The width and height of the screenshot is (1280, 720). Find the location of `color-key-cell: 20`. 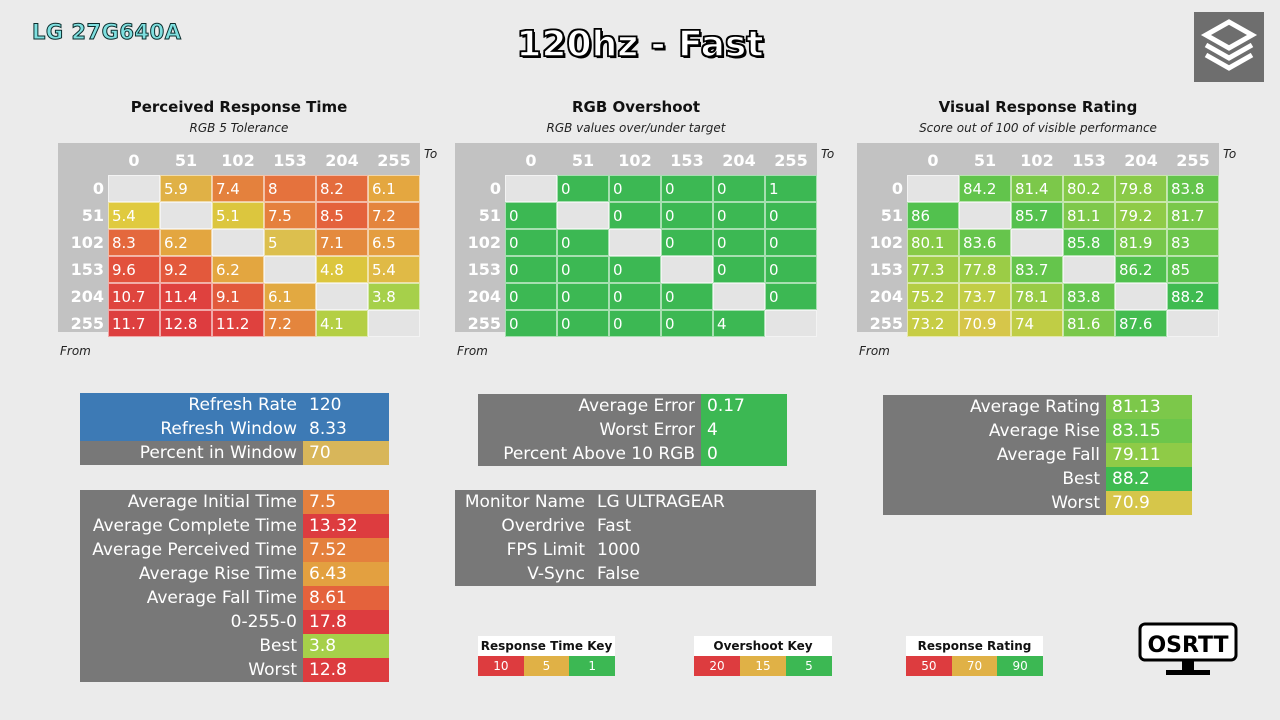

color-key-cell: 20 is located at coordinates (717, 666).